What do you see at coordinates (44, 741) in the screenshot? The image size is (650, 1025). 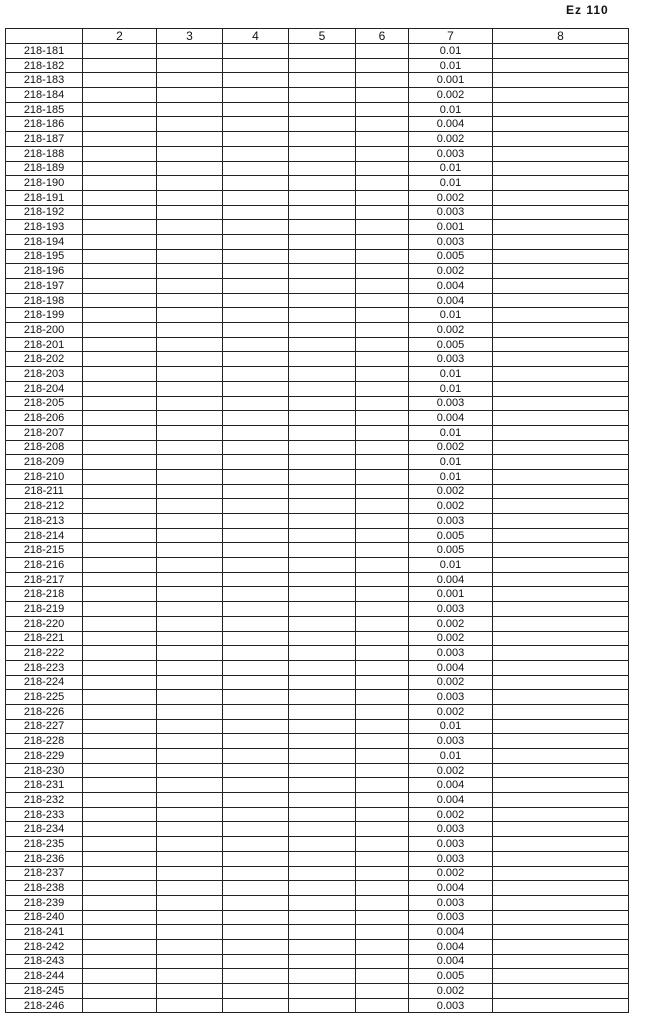 I see `sample-id-cell: 218-228` at bounding box center [44, 741].